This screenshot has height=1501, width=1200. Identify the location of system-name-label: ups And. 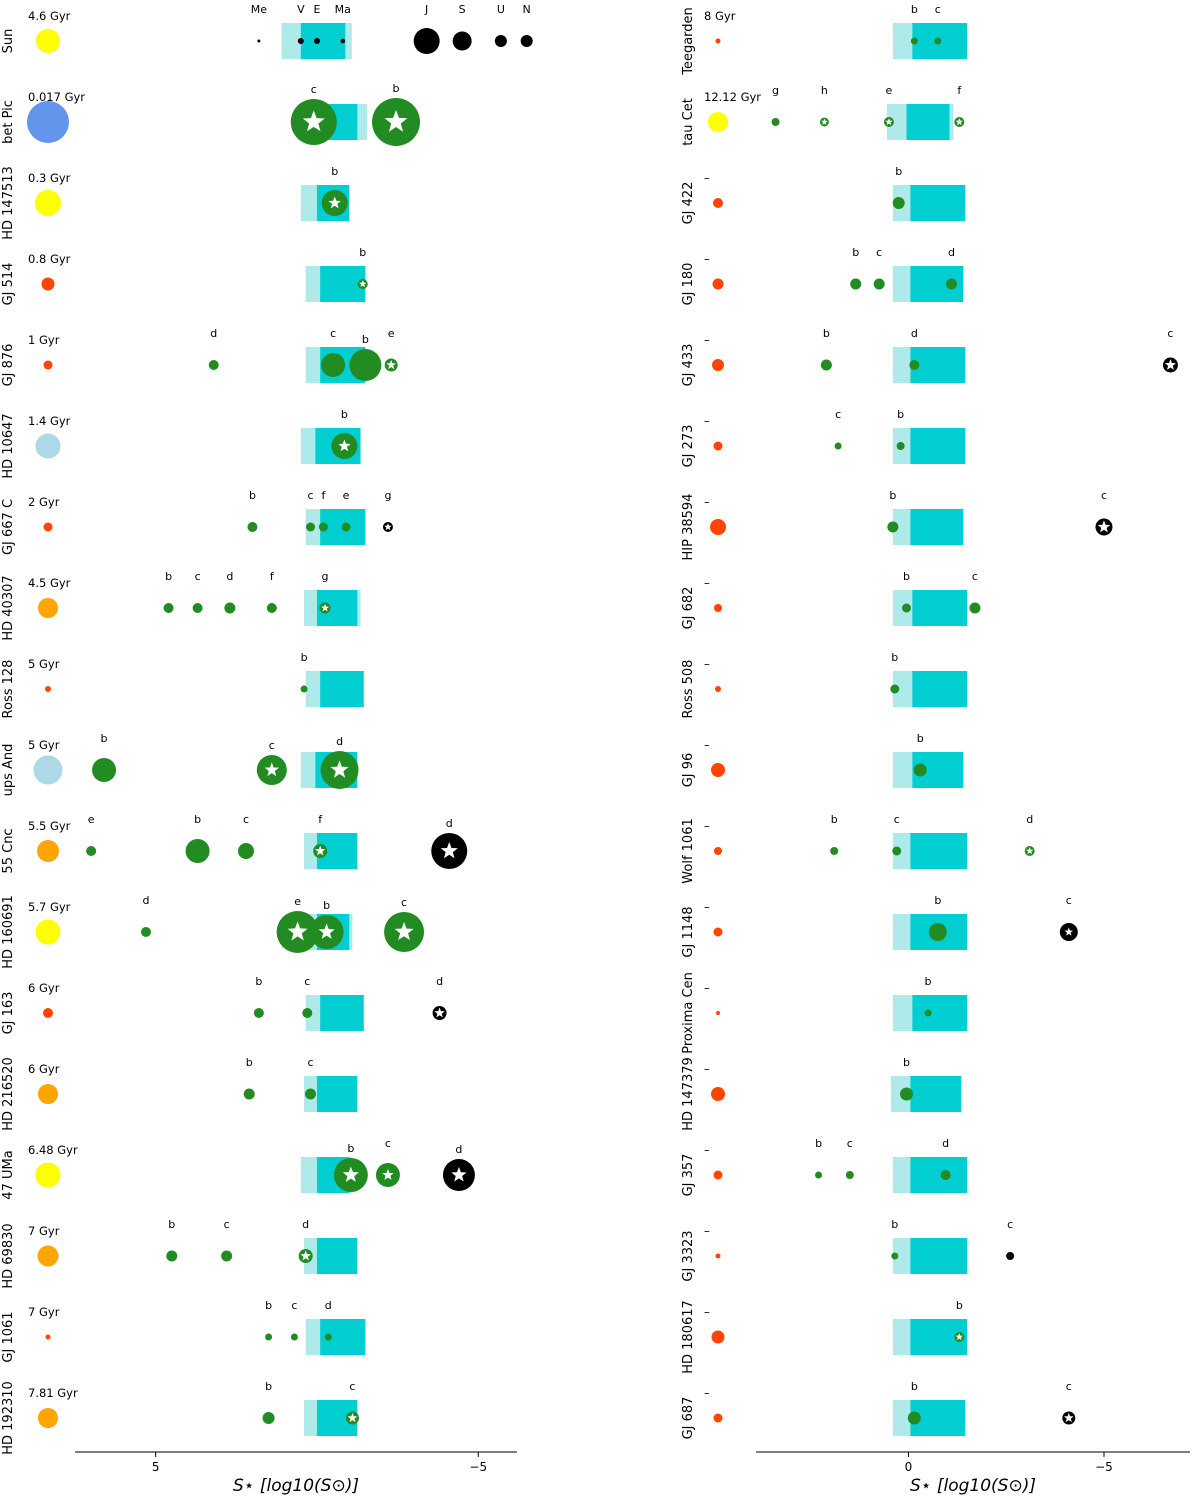
(8, 770).